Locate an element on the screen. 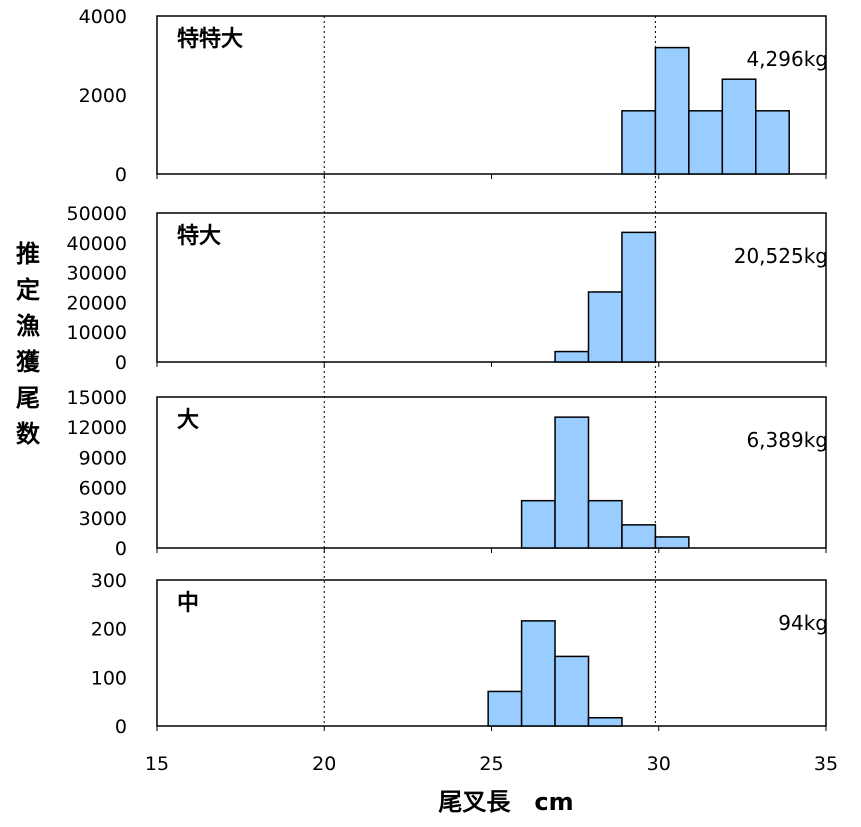 The image size is (861, 827). x-tick-label: 25 is located at coordinates (491, 764).